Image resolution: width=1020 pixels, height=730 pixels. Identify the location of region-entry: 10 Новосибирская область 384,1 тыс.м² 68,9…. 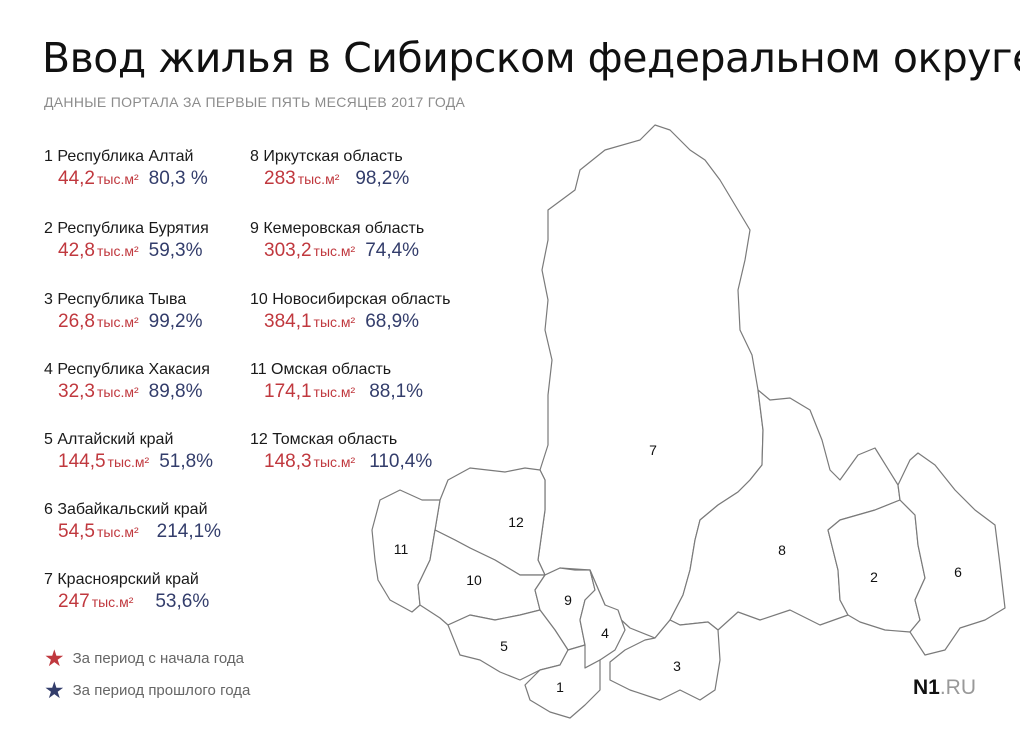
(365, 312).